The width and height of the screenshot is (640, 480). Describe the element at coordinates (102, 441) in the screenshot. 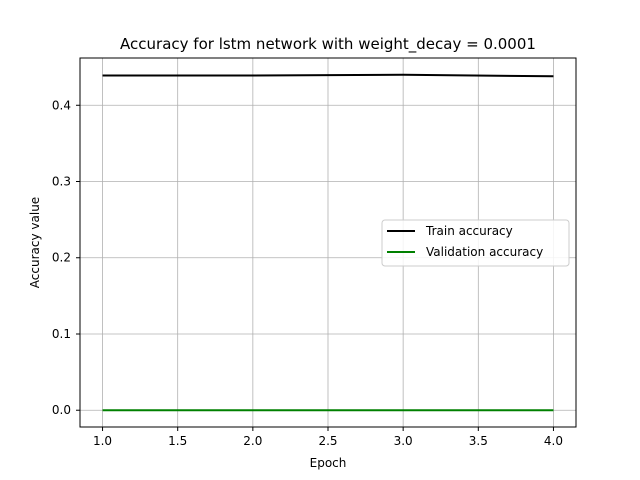

I see `x-tick-label: 1.0` at that location.